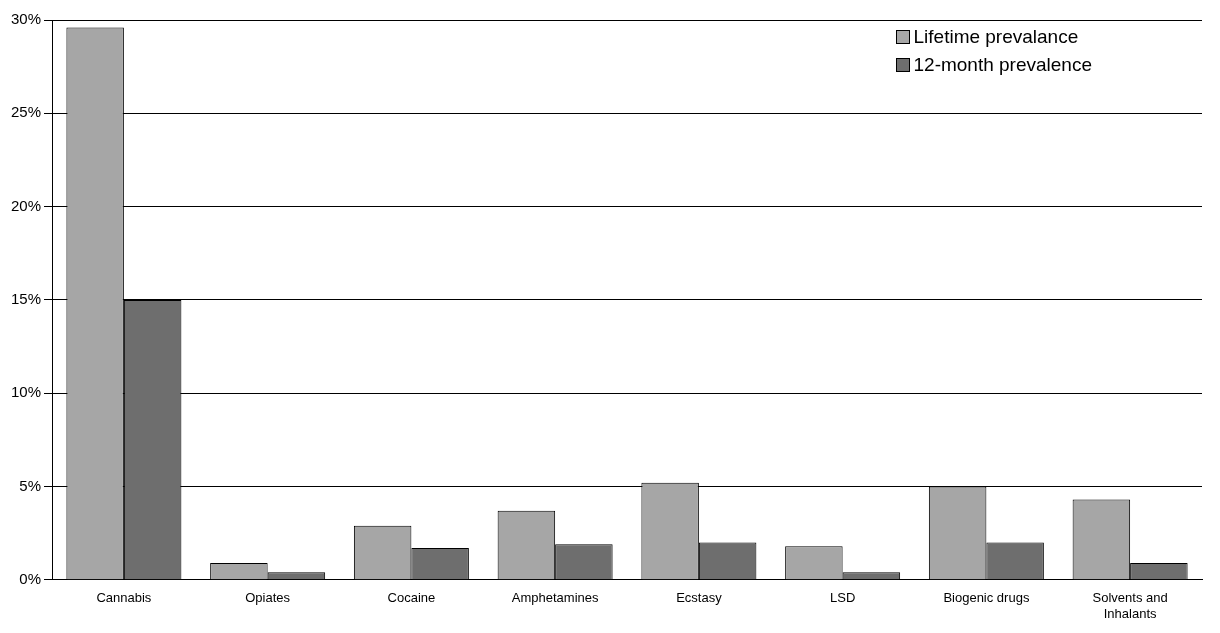  What do you see at coordinates (986, 598) in the screenshot?
I see `x-tick-label: Biogenic drugs` at bounding box center [986, 598].